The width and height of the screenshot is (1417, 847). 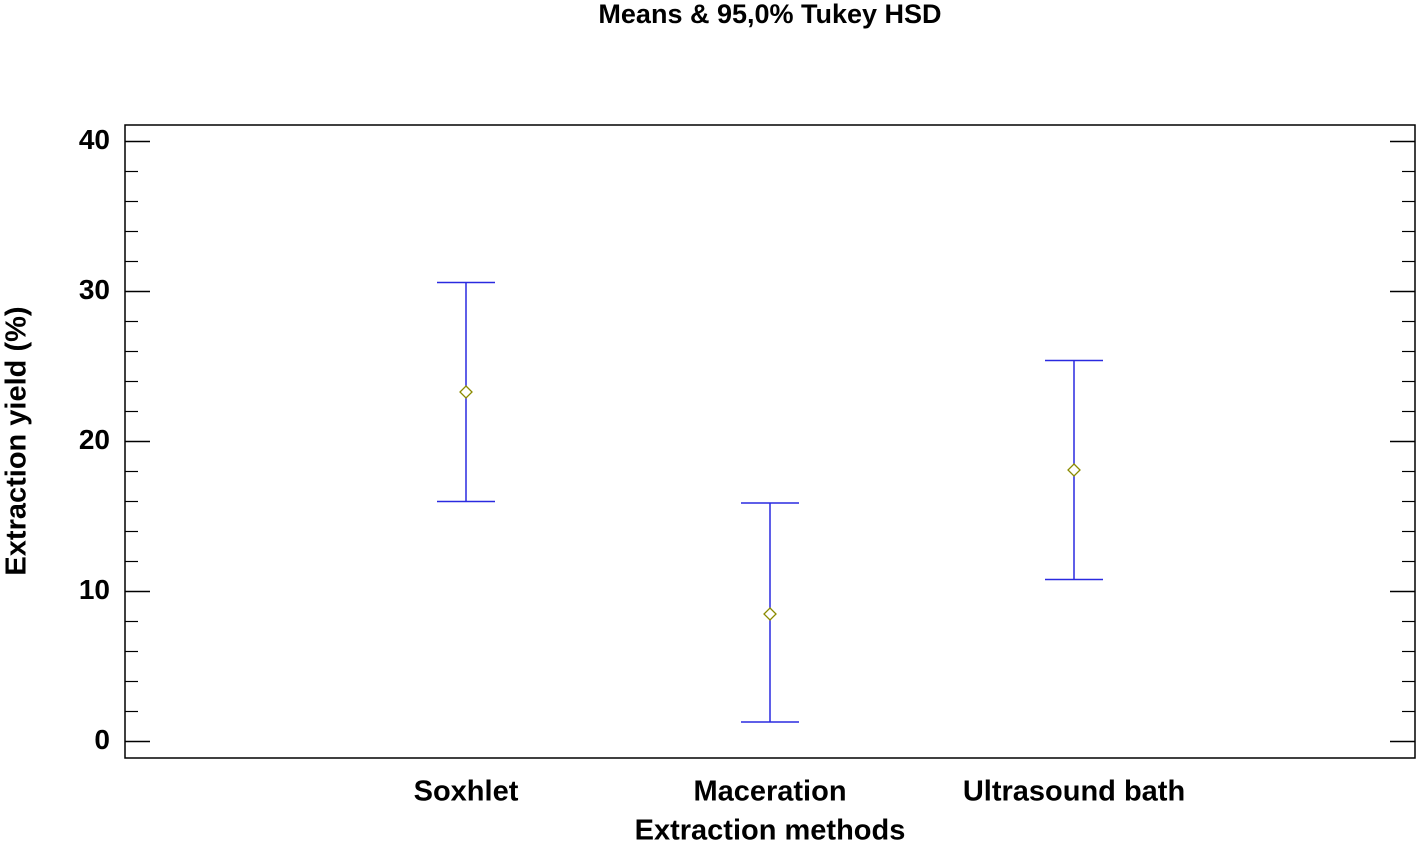 What do you see at coordinates (769, 792) in the screenshot?
I see `x-tick-label: Maceration` at bounding box center [769, 792].